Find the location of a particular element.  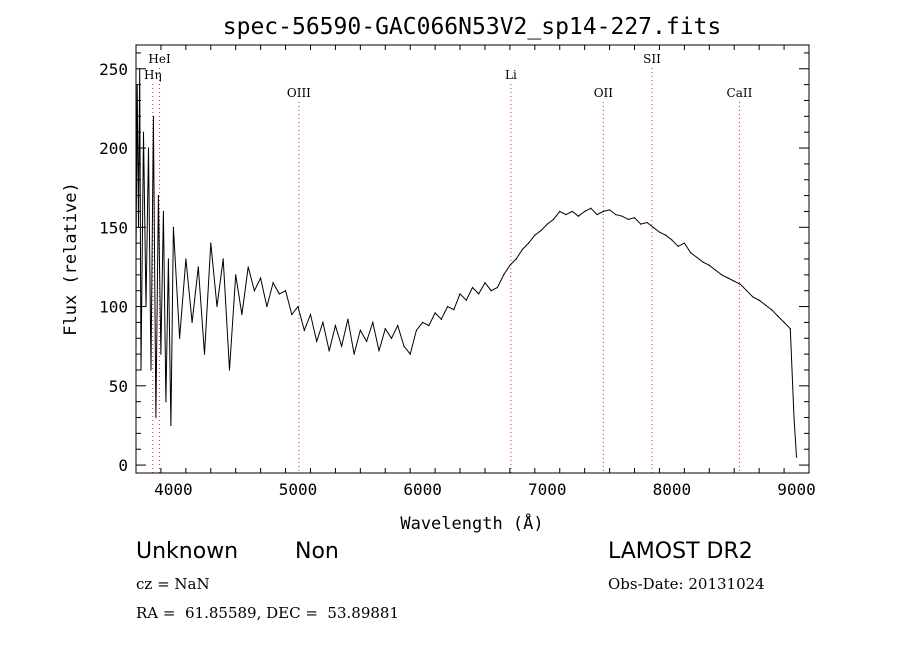

y-tick-label: 200 is located at coordinates (113, 148).